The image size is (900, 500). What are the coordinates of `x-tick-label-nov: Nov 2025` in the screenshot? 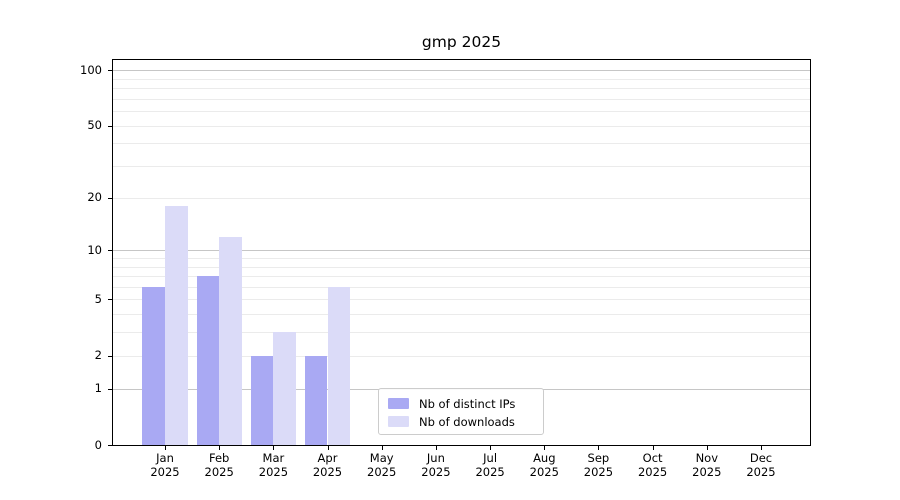 It's located at (707, 465).